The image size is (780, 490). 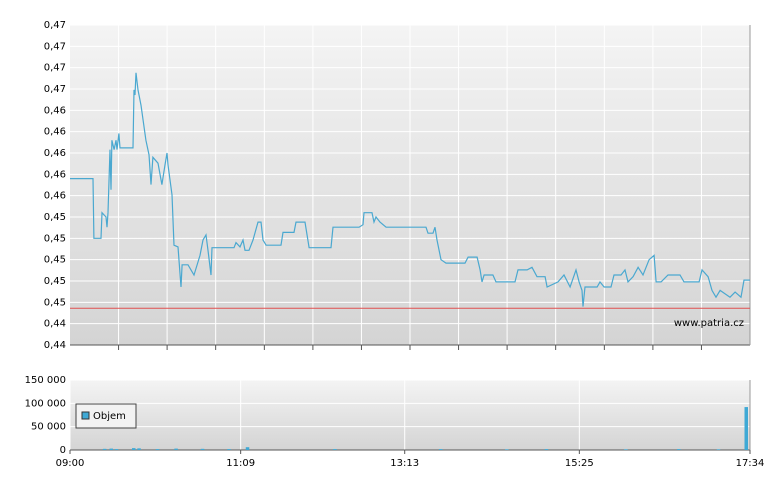 What do you see at coordinates (410, 415) in the screenshot?
I see `volume-plot-area` at bounding box center [410, 415].